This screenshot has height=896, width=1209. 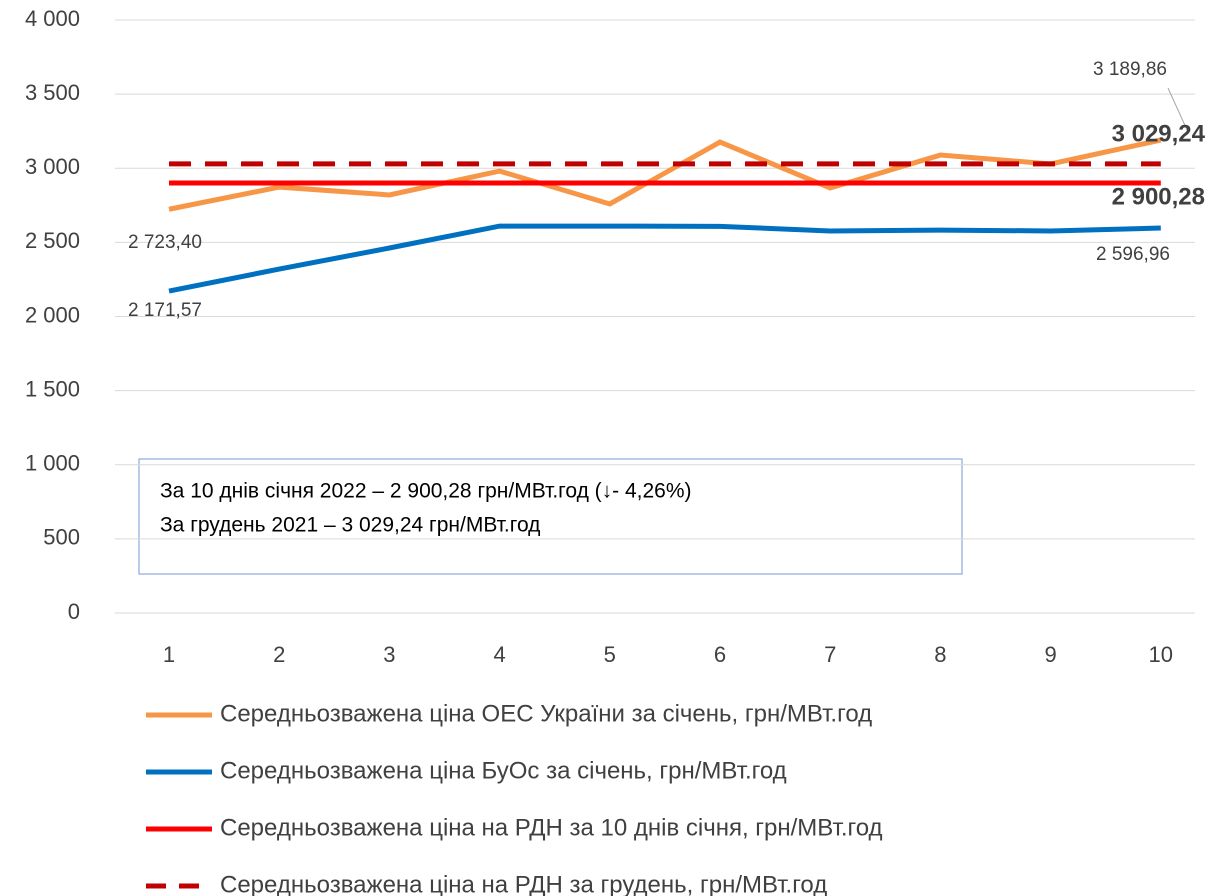 I want to click on x-tick-label: 5, so click(x=610, y=654).